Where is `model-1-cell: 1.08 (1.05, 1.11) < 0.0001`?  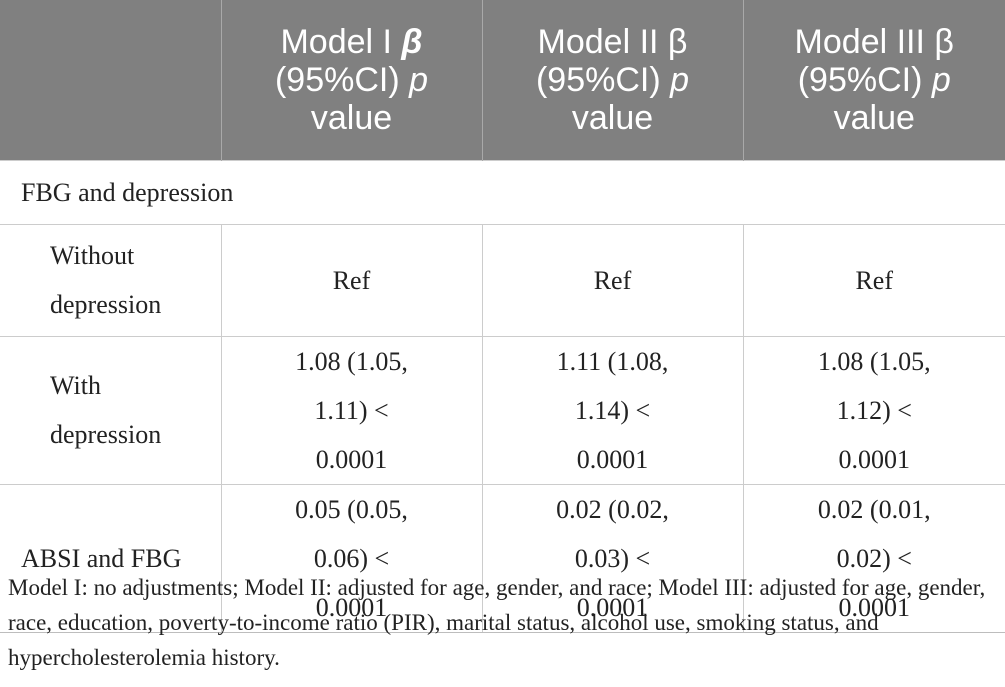 model-1-cell: 1.08 (1.05, 1.11) < 0.0001 is located at coordinates (351, 410).